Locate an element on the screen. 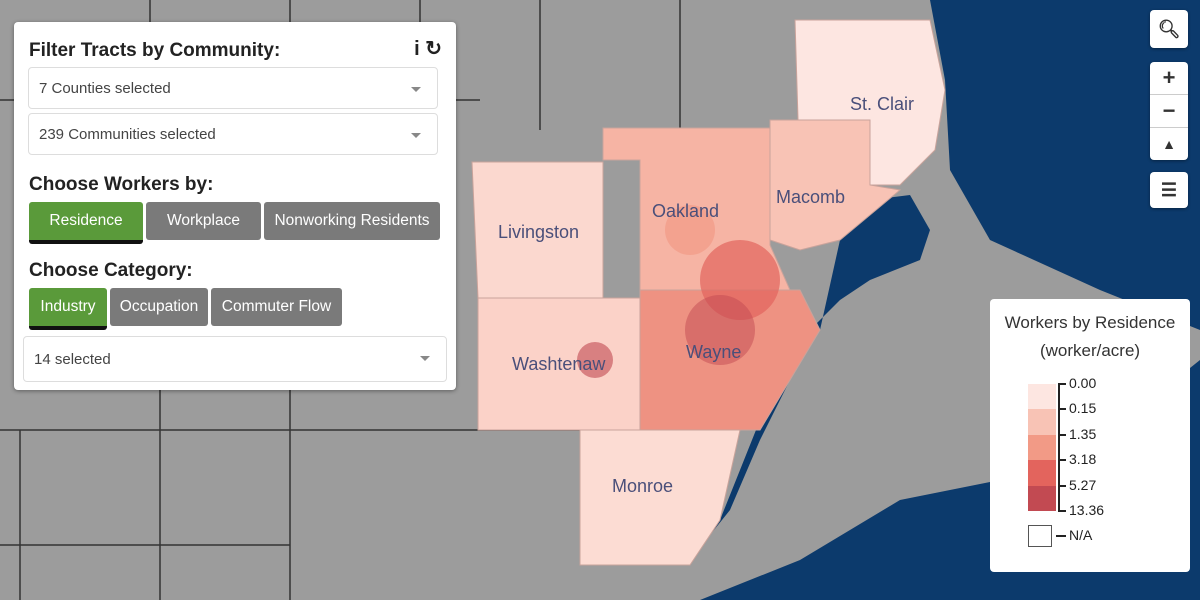 The width and height of the screenshot is (1200, 600). legend-break-label: 3.18 is located at coordinates (1083, 459).